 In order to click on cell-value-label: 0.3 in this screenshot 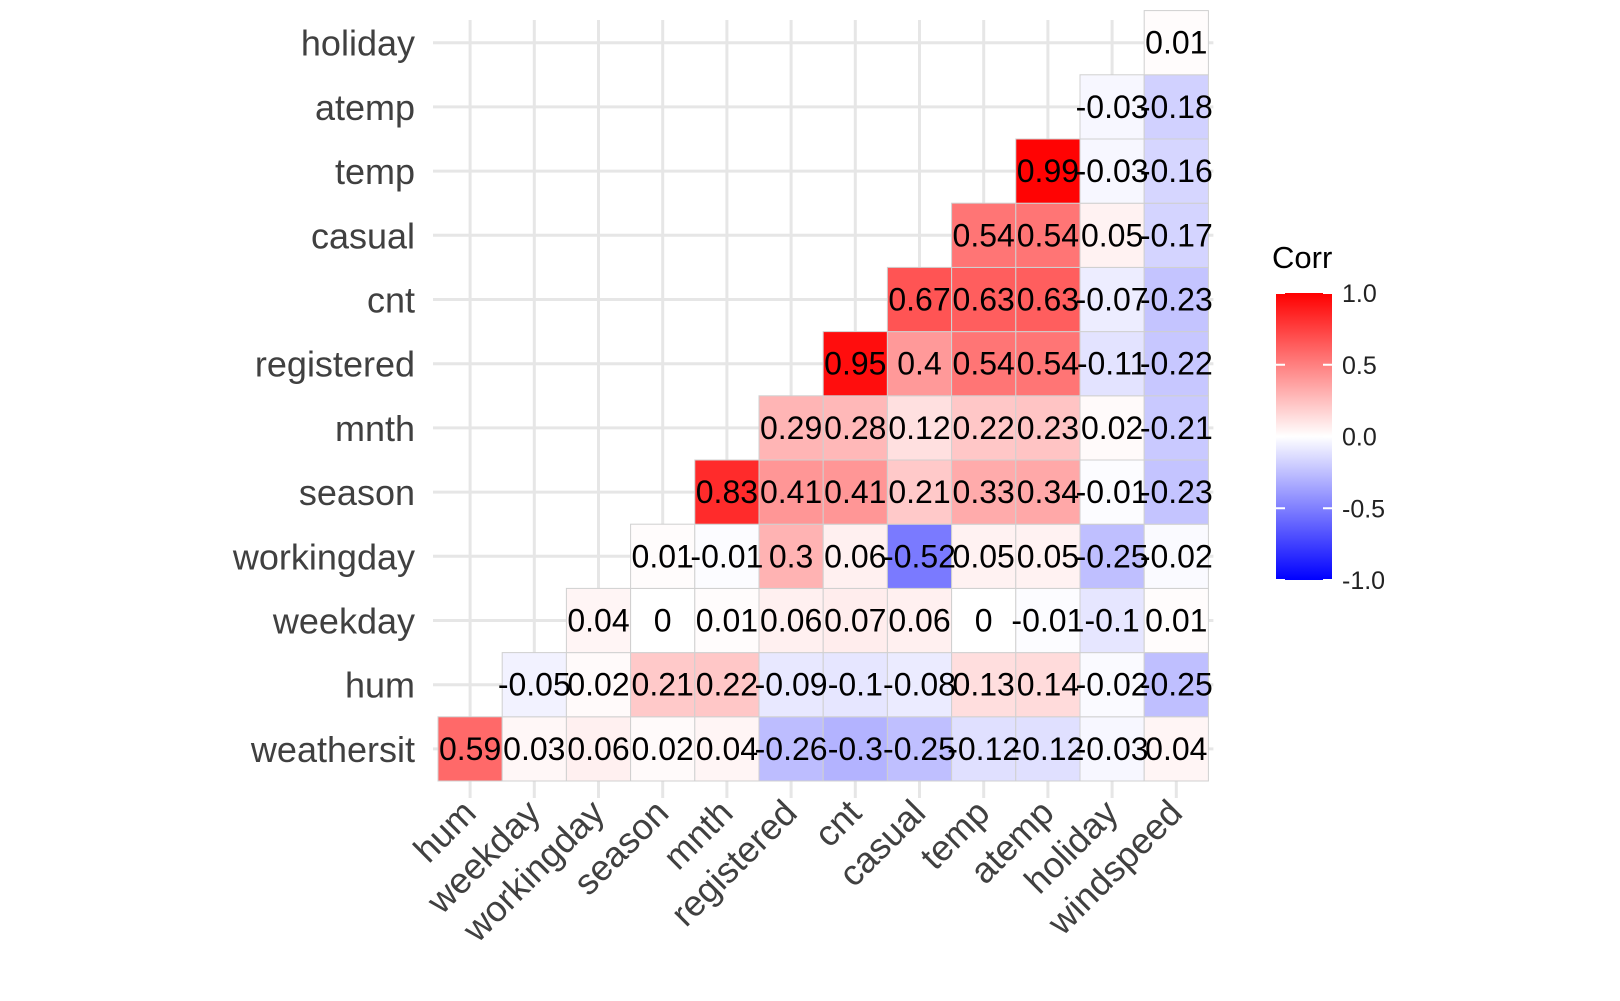, I will do `click(791, 556)`.